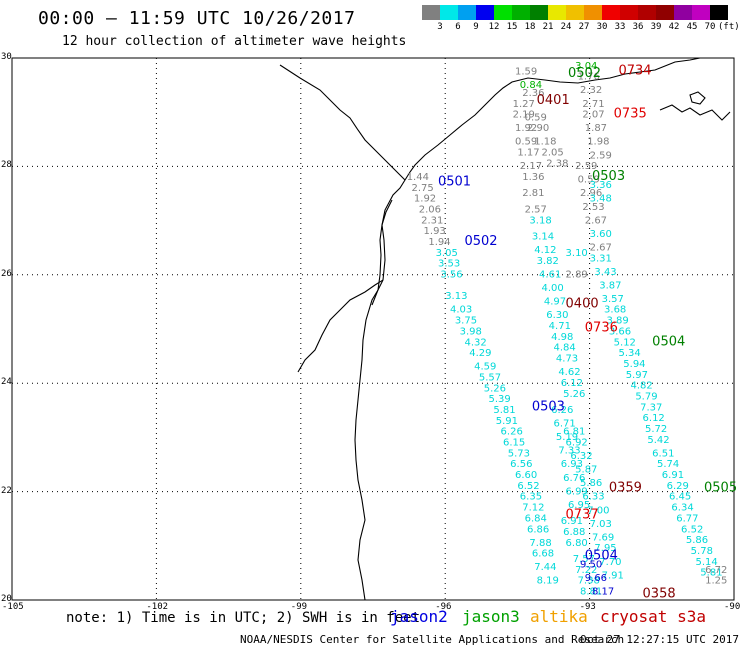 This screenshot has height=650, width=740. What do you see at coordinates (646, 396) in the screenshot?
I see `wave-height-value: 5.79` at bounding box center [646, 396].